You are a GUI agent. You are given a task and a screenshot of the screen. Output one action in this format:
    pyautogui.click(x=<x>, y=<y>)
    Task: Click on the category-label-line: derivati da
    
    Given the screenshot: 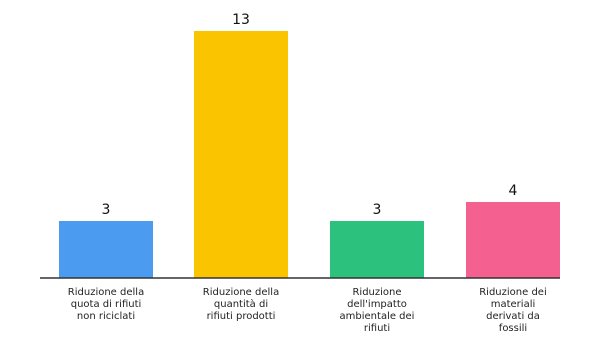 What is the action you would take?
    pyautogui.click(x=513, y=316)
    